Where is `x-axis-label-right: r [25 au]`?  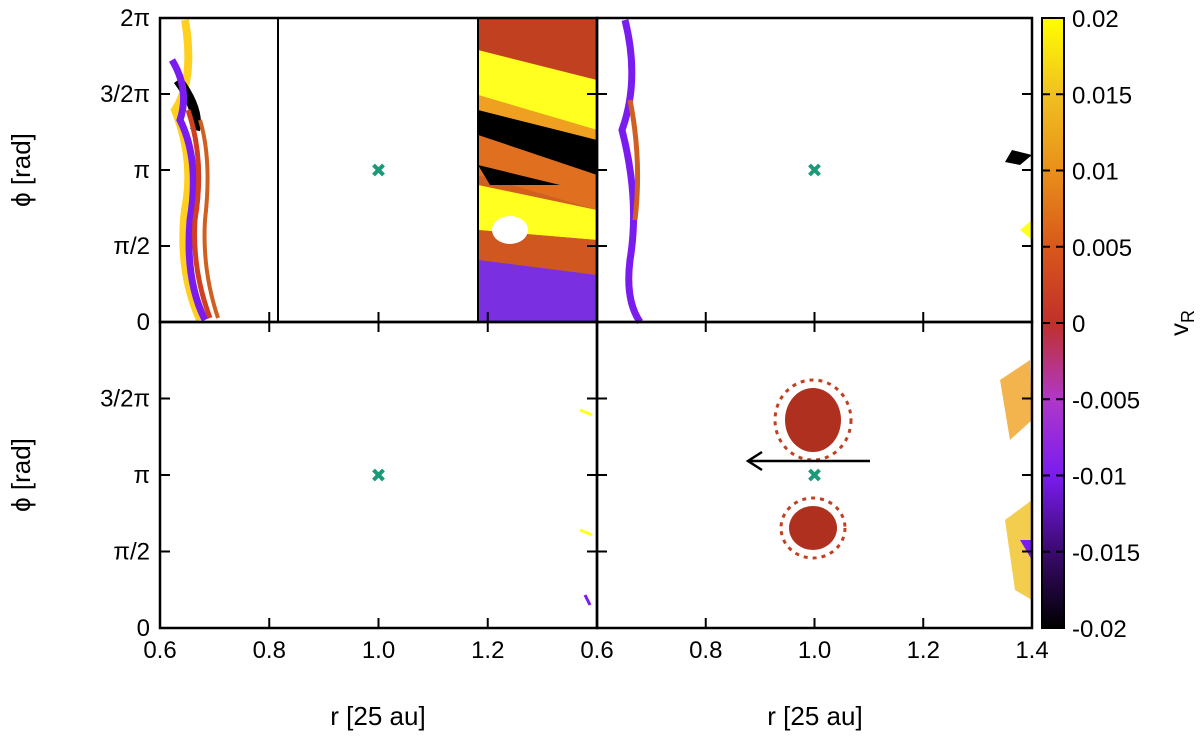 x-axis-label-right: r [25 au] is located at coordinates (814, 716).